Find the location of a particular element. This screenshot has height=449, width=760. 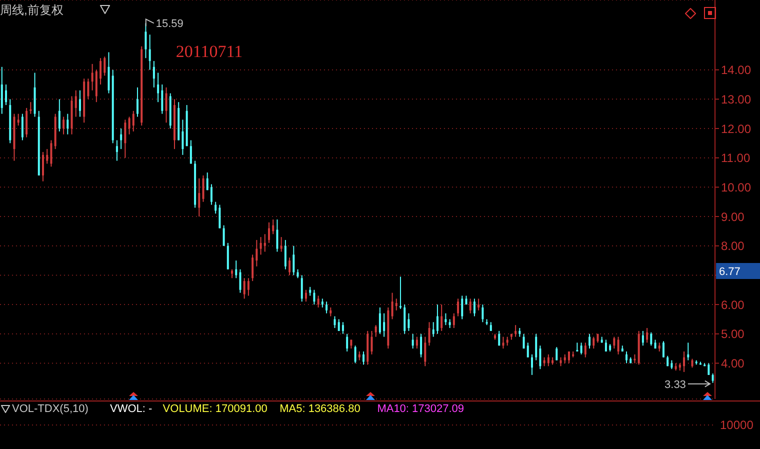

text: MA5: 136386.80 is located at coordinates (320, 409).